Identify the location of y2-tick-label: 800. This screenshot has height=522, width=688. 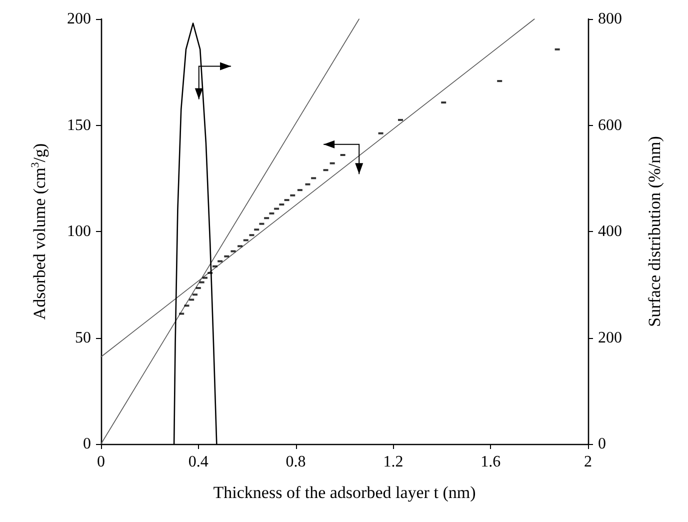
(610, 19).